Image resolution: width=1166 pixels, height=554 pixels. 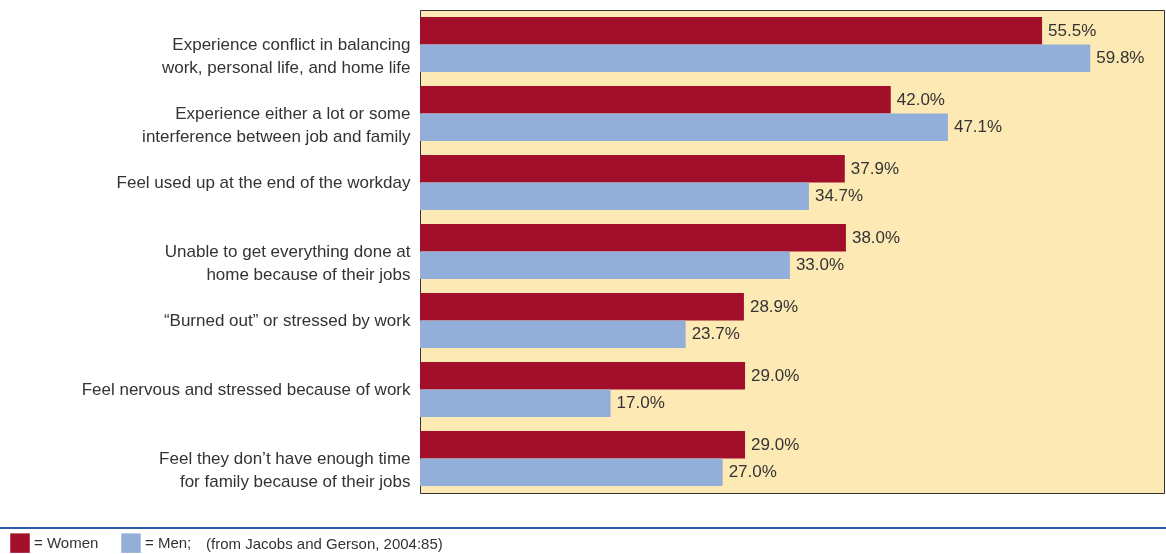 I want to click on legend-label: = Women, so click(x=66, y=543).